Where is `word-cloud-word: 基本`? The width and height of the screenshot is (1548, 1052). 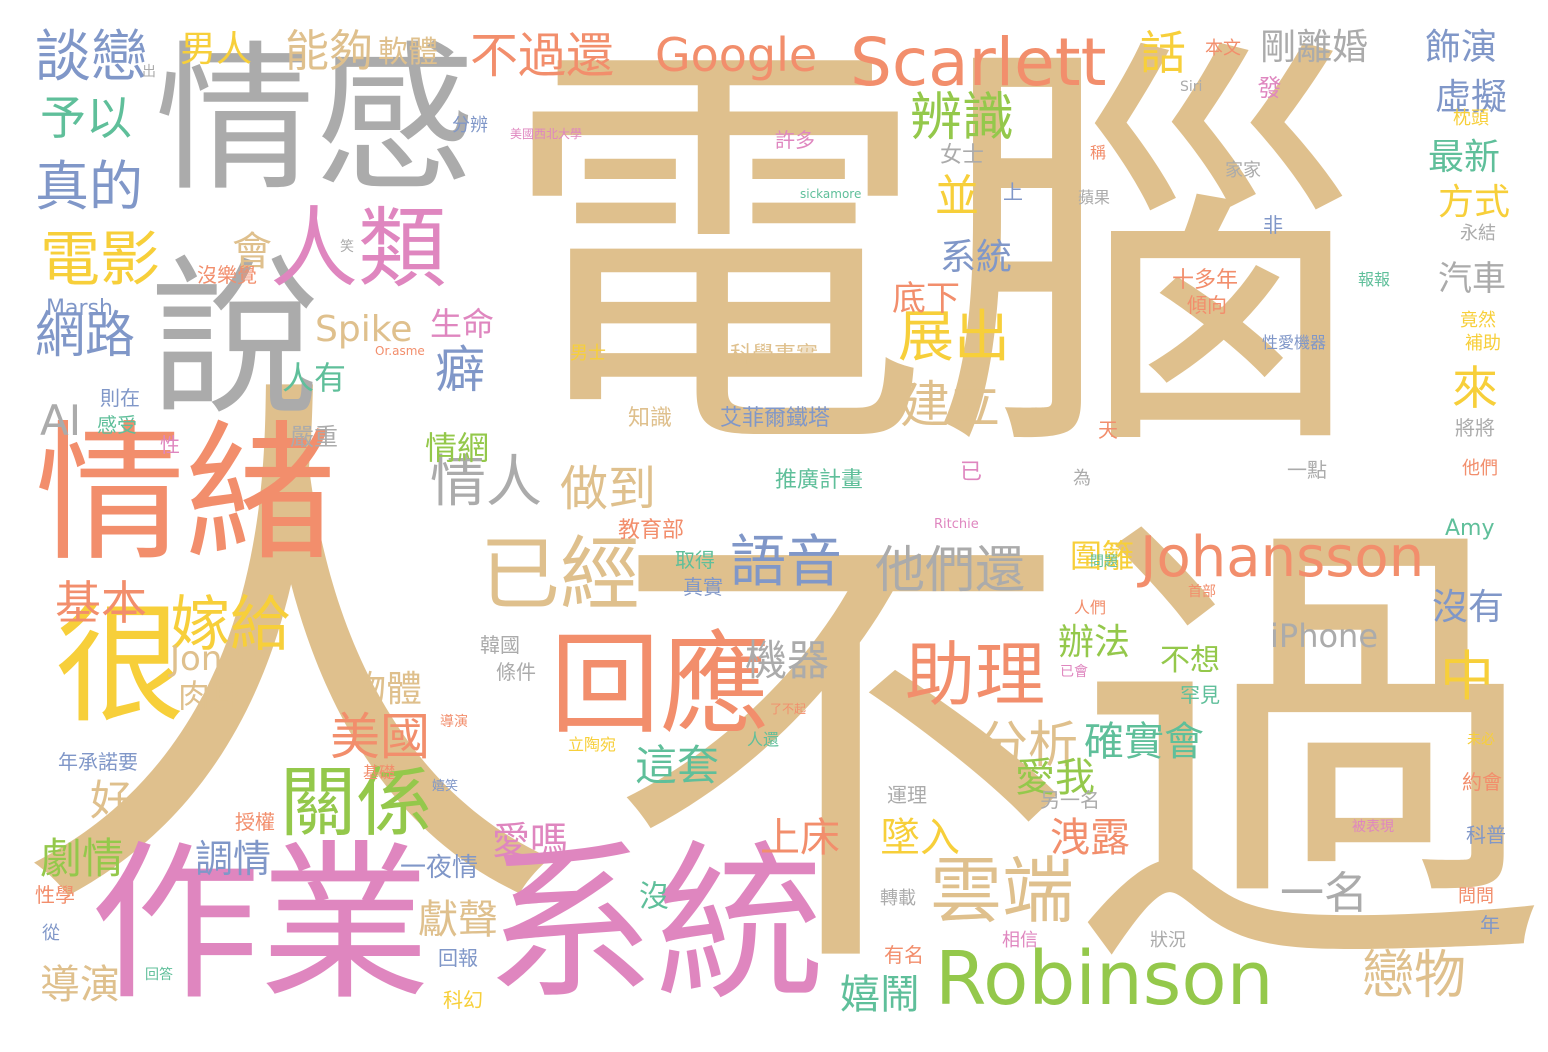
word-cloud-word: 基本 is located at coordinates (101, 603).